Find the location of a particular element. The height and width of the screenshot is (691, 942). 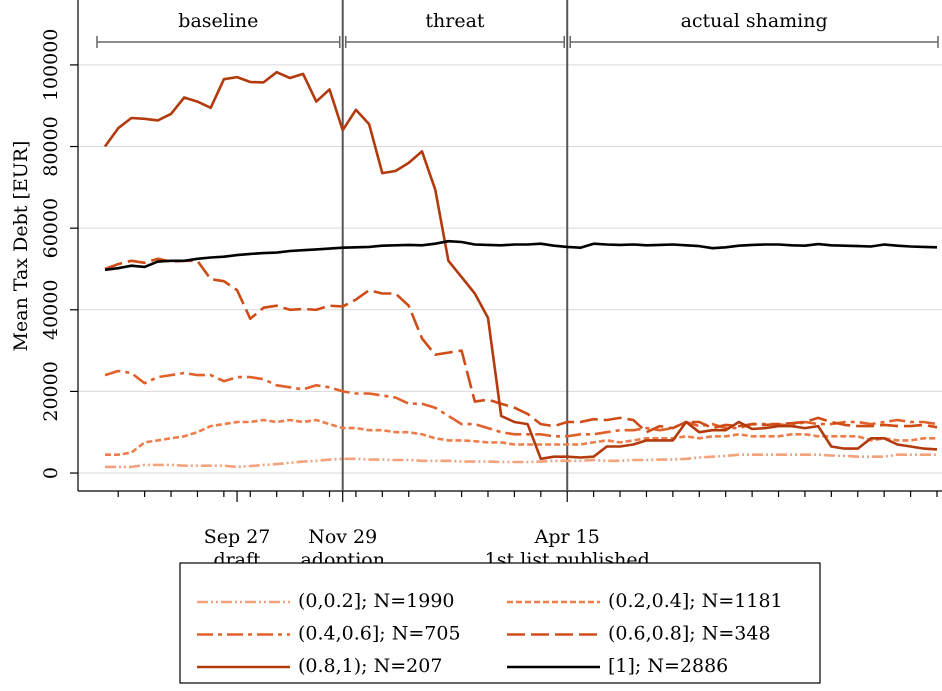

legend-label: (0.6,0.8]; N=348 is located at coordinates (689, 634).